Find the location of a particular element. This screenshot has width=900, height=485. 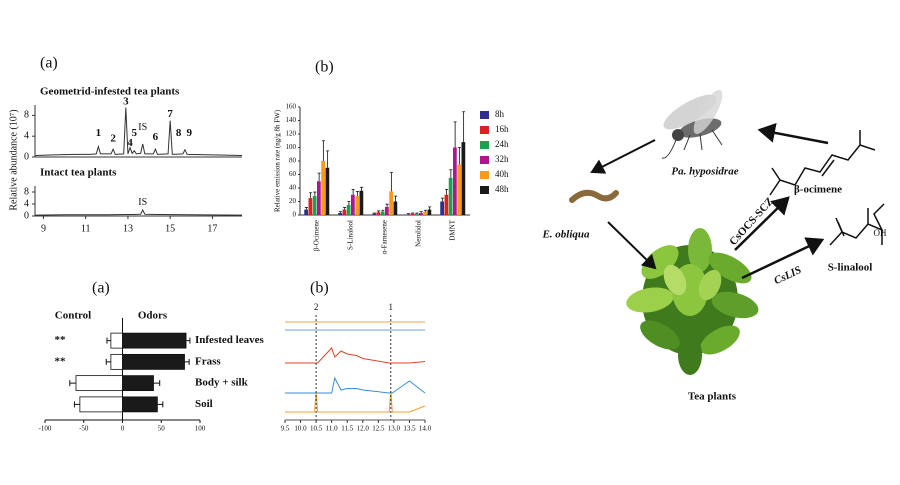

legend-label: 16h is located at coordinates (502, 129).